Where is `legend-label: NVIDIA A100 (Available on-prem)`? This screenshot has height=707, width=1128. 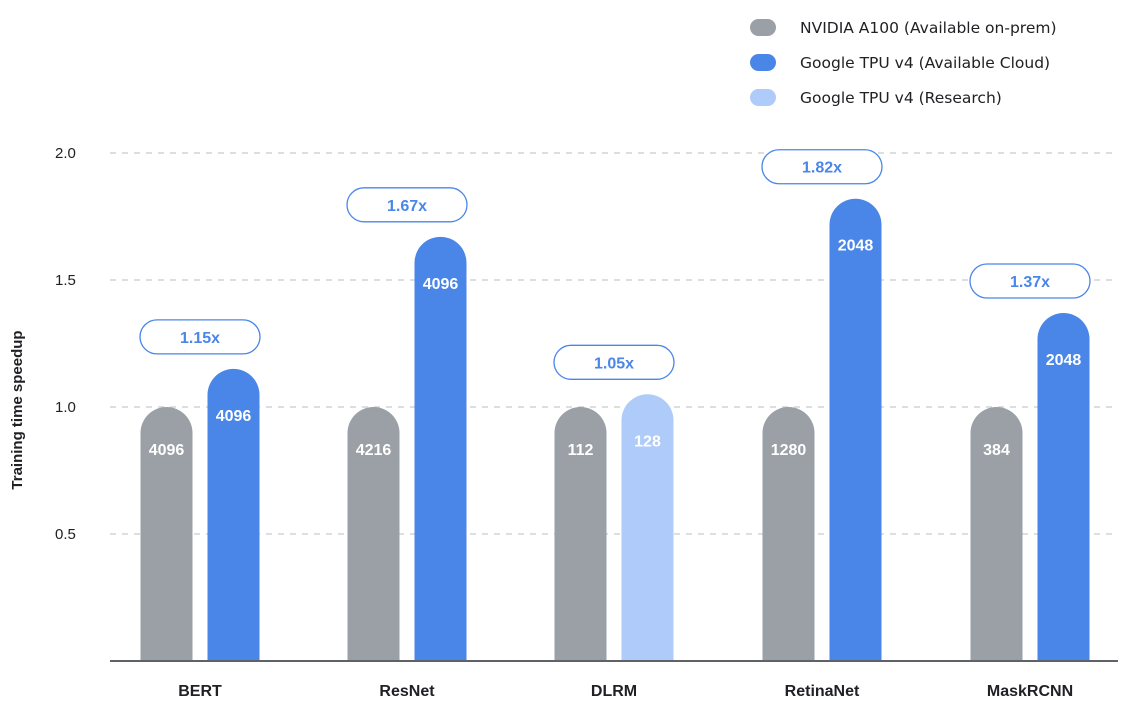 legend-label: NVIDIA A100 (Available on-prem) is located at coordinates (928, 27).